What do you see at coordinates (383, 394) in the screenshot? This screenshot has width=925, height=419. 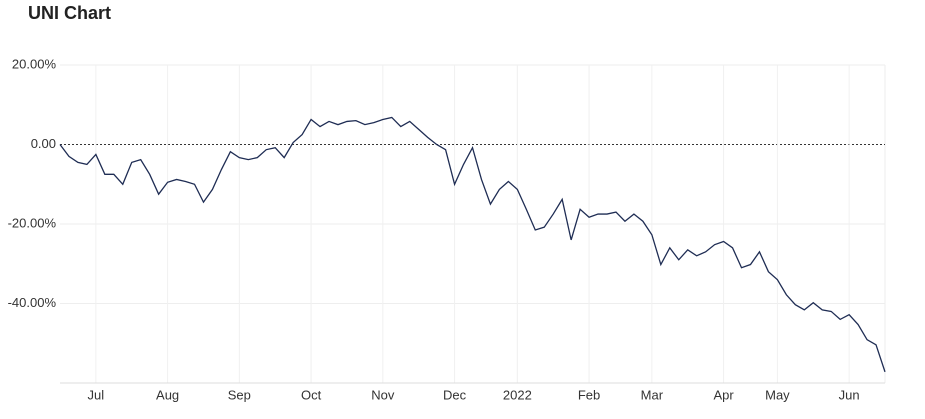 I see `x-tick-label: Nov` at bounding box center [383, 394].